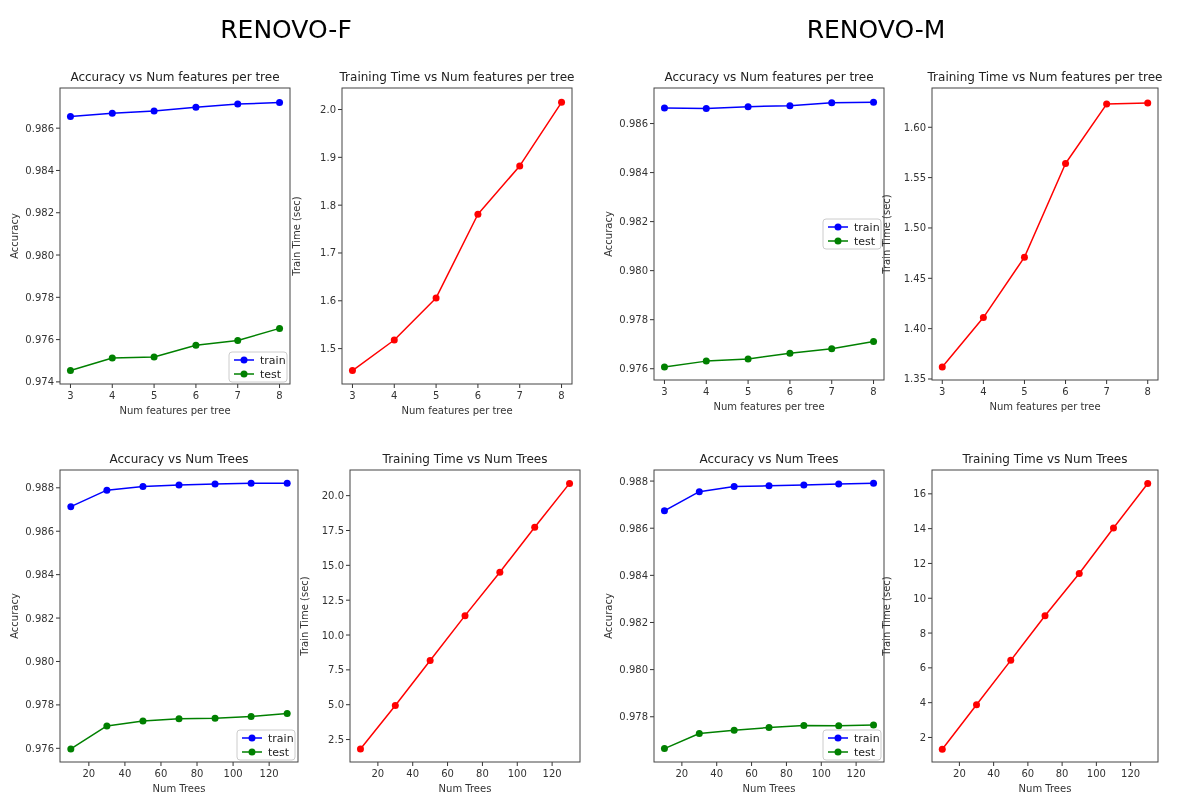  Describe the element at coordinates (336, 740) in the screenshot. I see `y-tick-label: 2.5` at that location.